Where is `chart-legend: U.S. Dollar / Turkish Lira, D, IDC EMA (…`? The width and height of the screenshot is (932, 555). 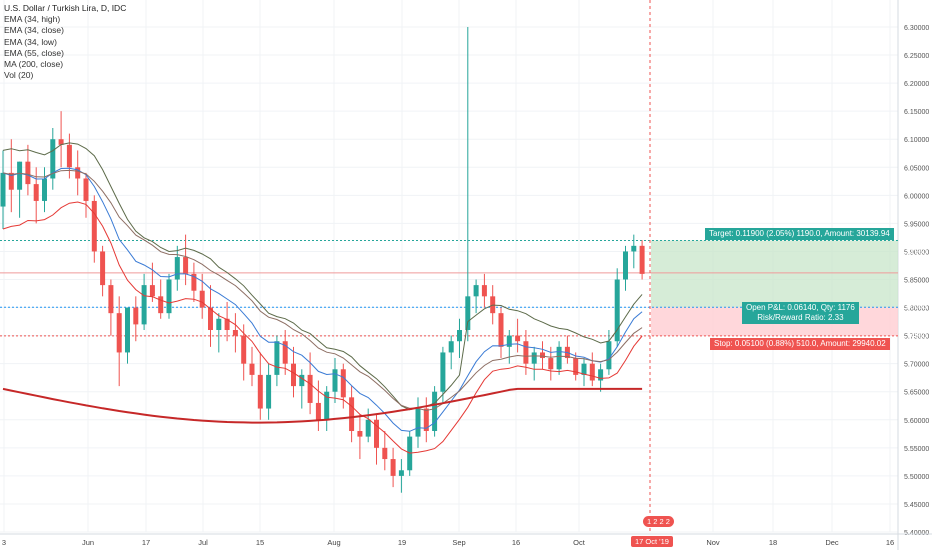
chart-legend: U.S. Dollar / Turkish Lira, D, IDC EMA (… is located at coordinates (65, 42).